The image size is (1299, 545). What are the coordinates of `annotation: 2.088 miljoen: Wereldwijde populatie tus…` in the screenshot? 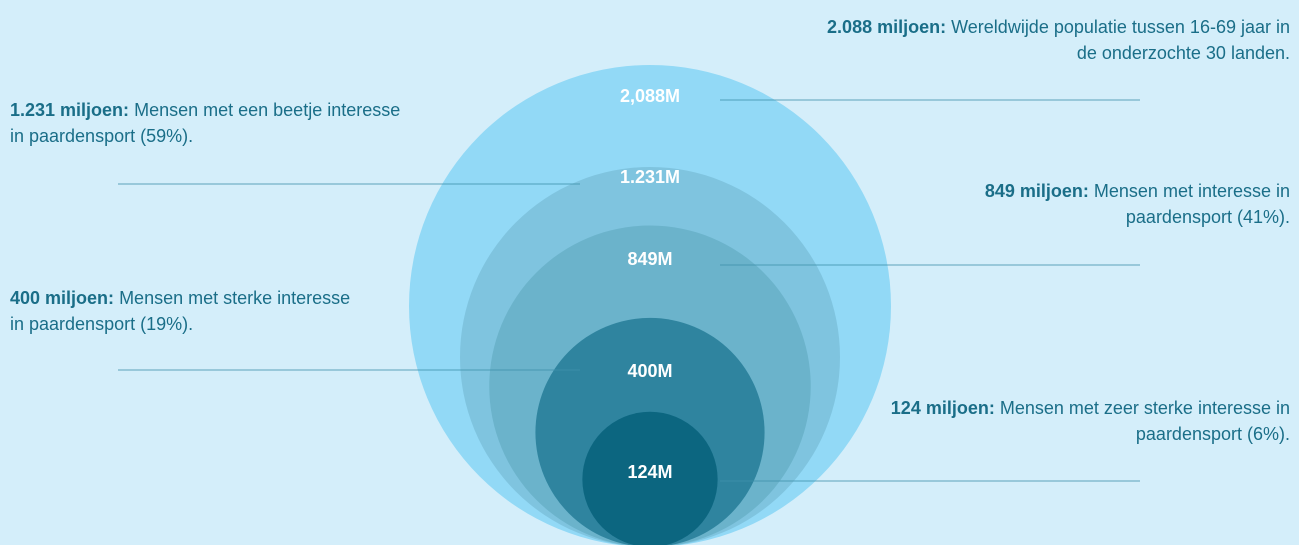 It's located at (1050, 40).